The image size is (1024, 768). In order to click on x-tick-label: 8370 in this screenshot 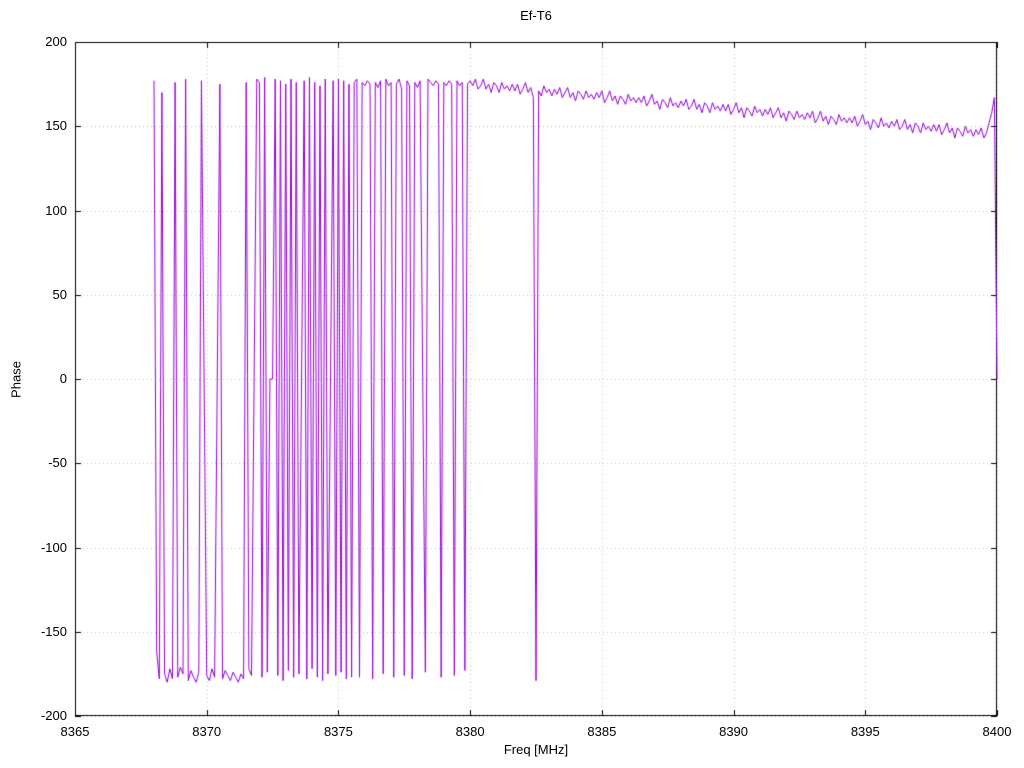, I will do `click(207, 731)`.